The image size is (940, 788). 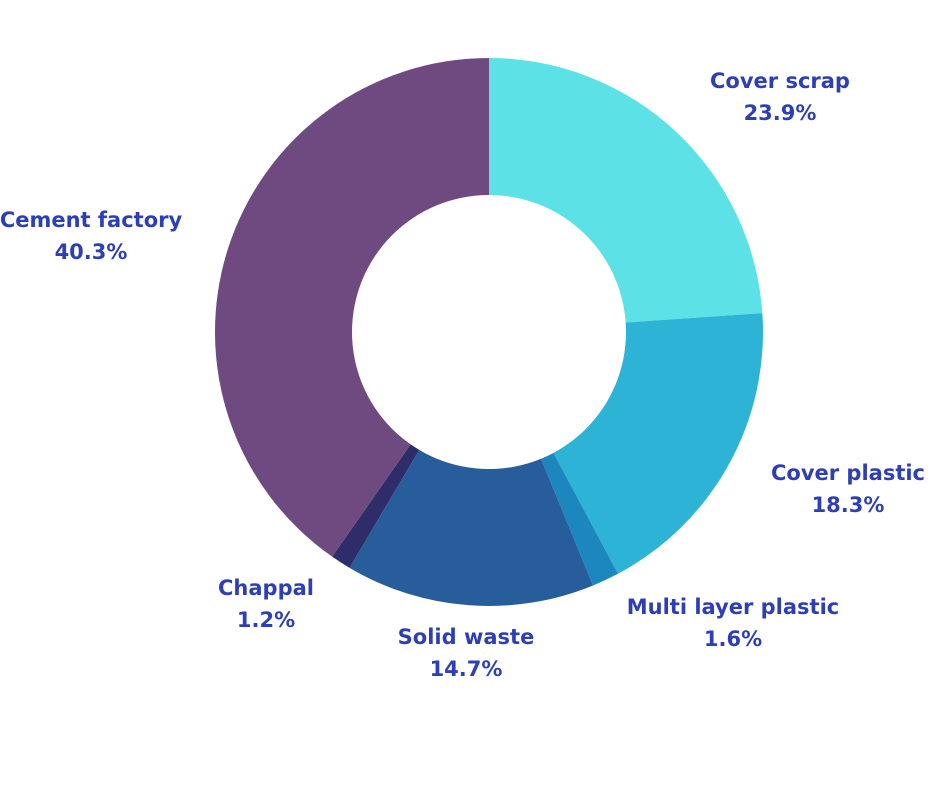 I want to click on slice-value-label: 18.3%, so click(x=848, y=505).